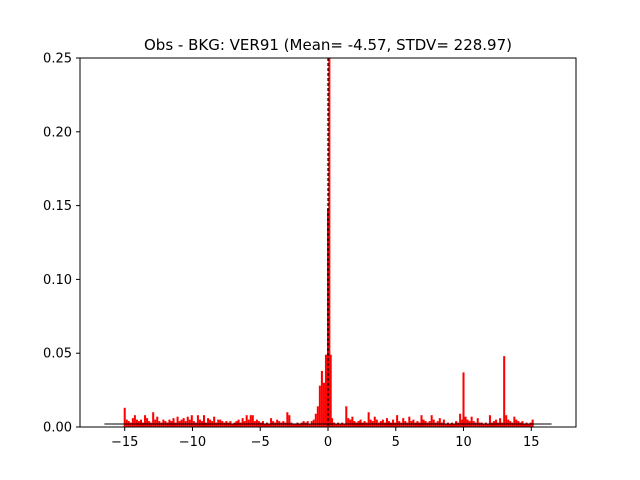 This screenshot has height=480, width=640. I want to click on x-axis: −15 −10 −5 0 5 10 15, so click(325, 438).